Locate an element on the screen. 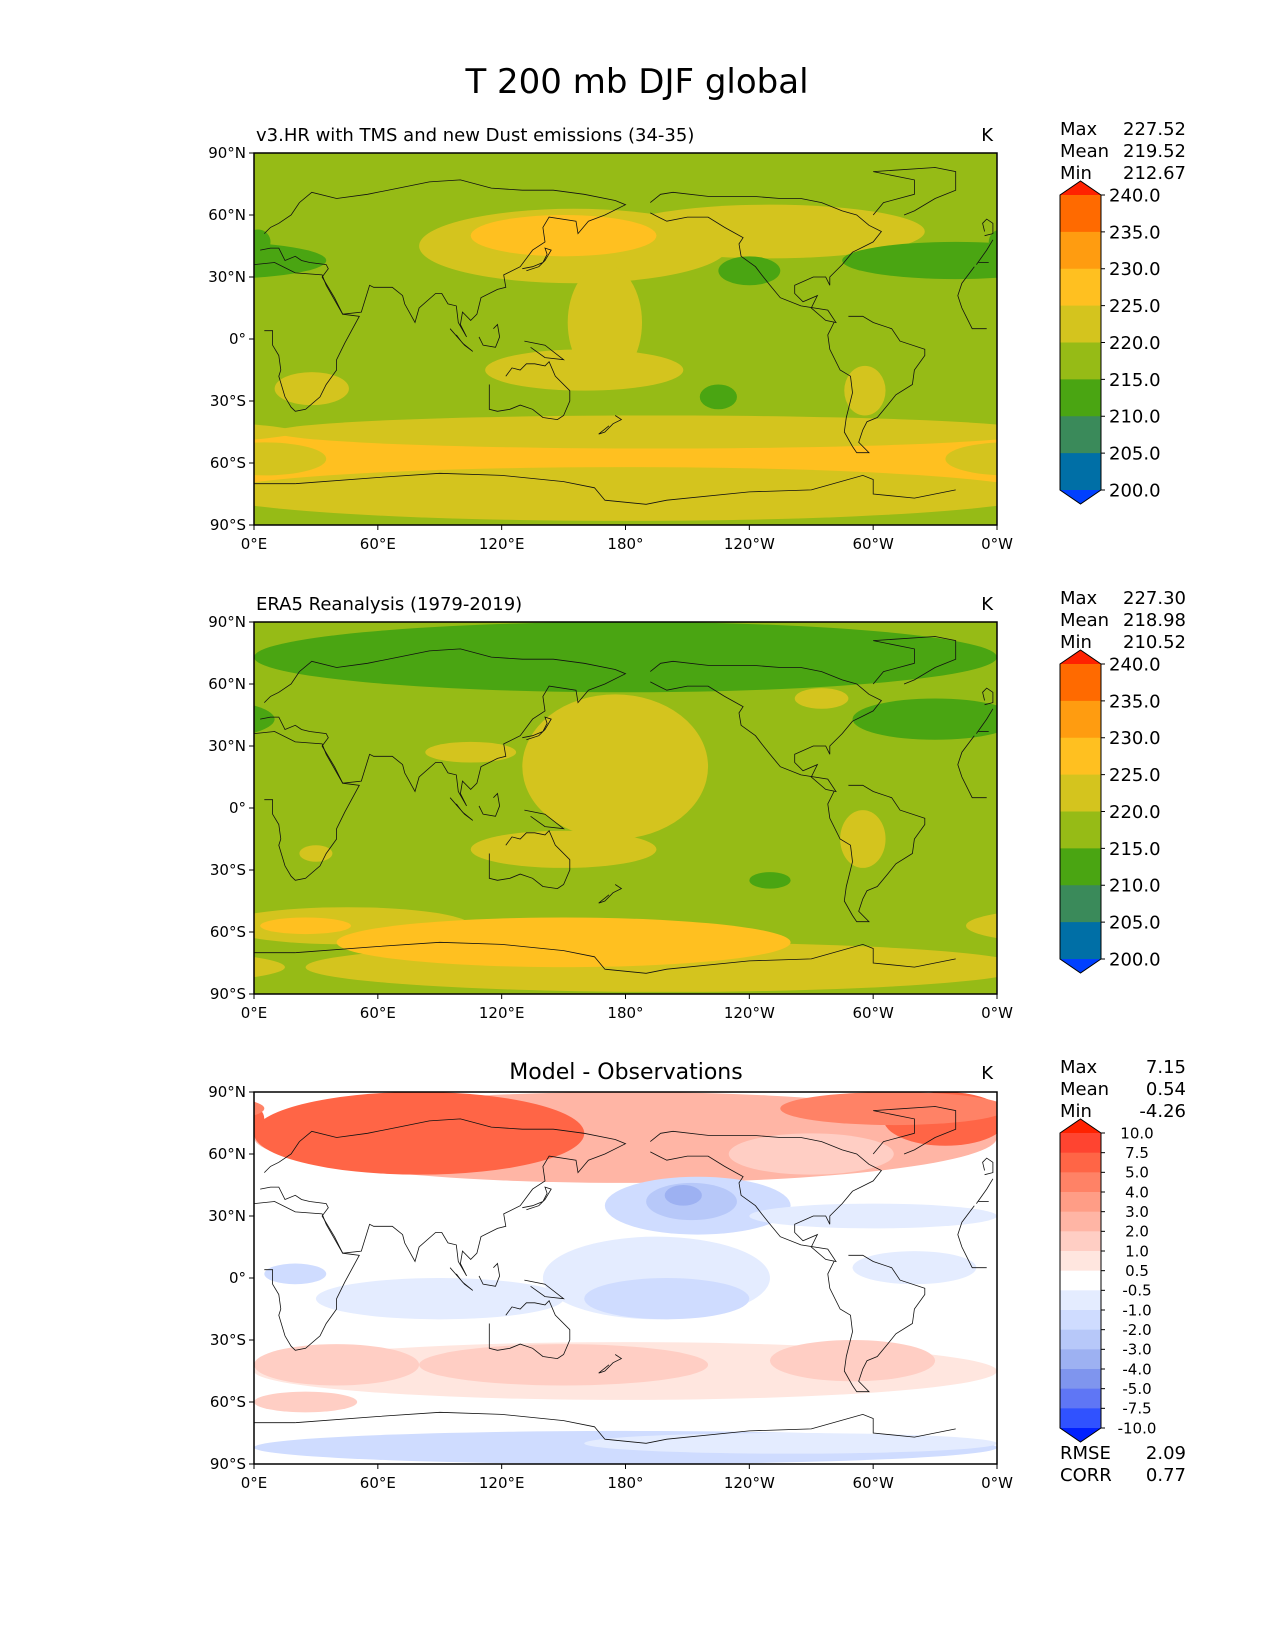  stat-rmse-value: 2.09 is located at coordinates (1166, 1453).